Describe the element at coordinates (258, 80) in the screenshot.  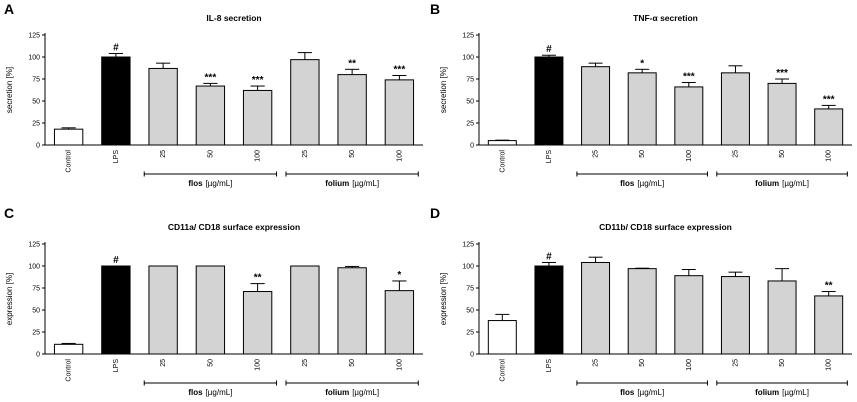
I see `significance-label-4: ***` at that location.